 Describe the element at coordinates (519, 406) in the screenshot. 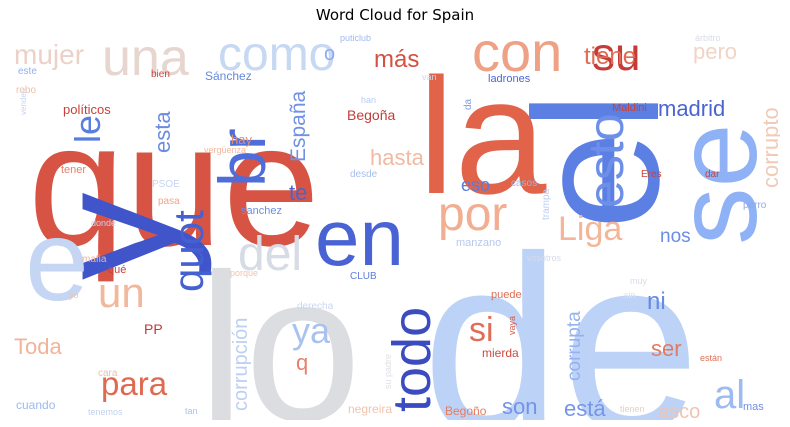

I see `word-son: son` at that location.